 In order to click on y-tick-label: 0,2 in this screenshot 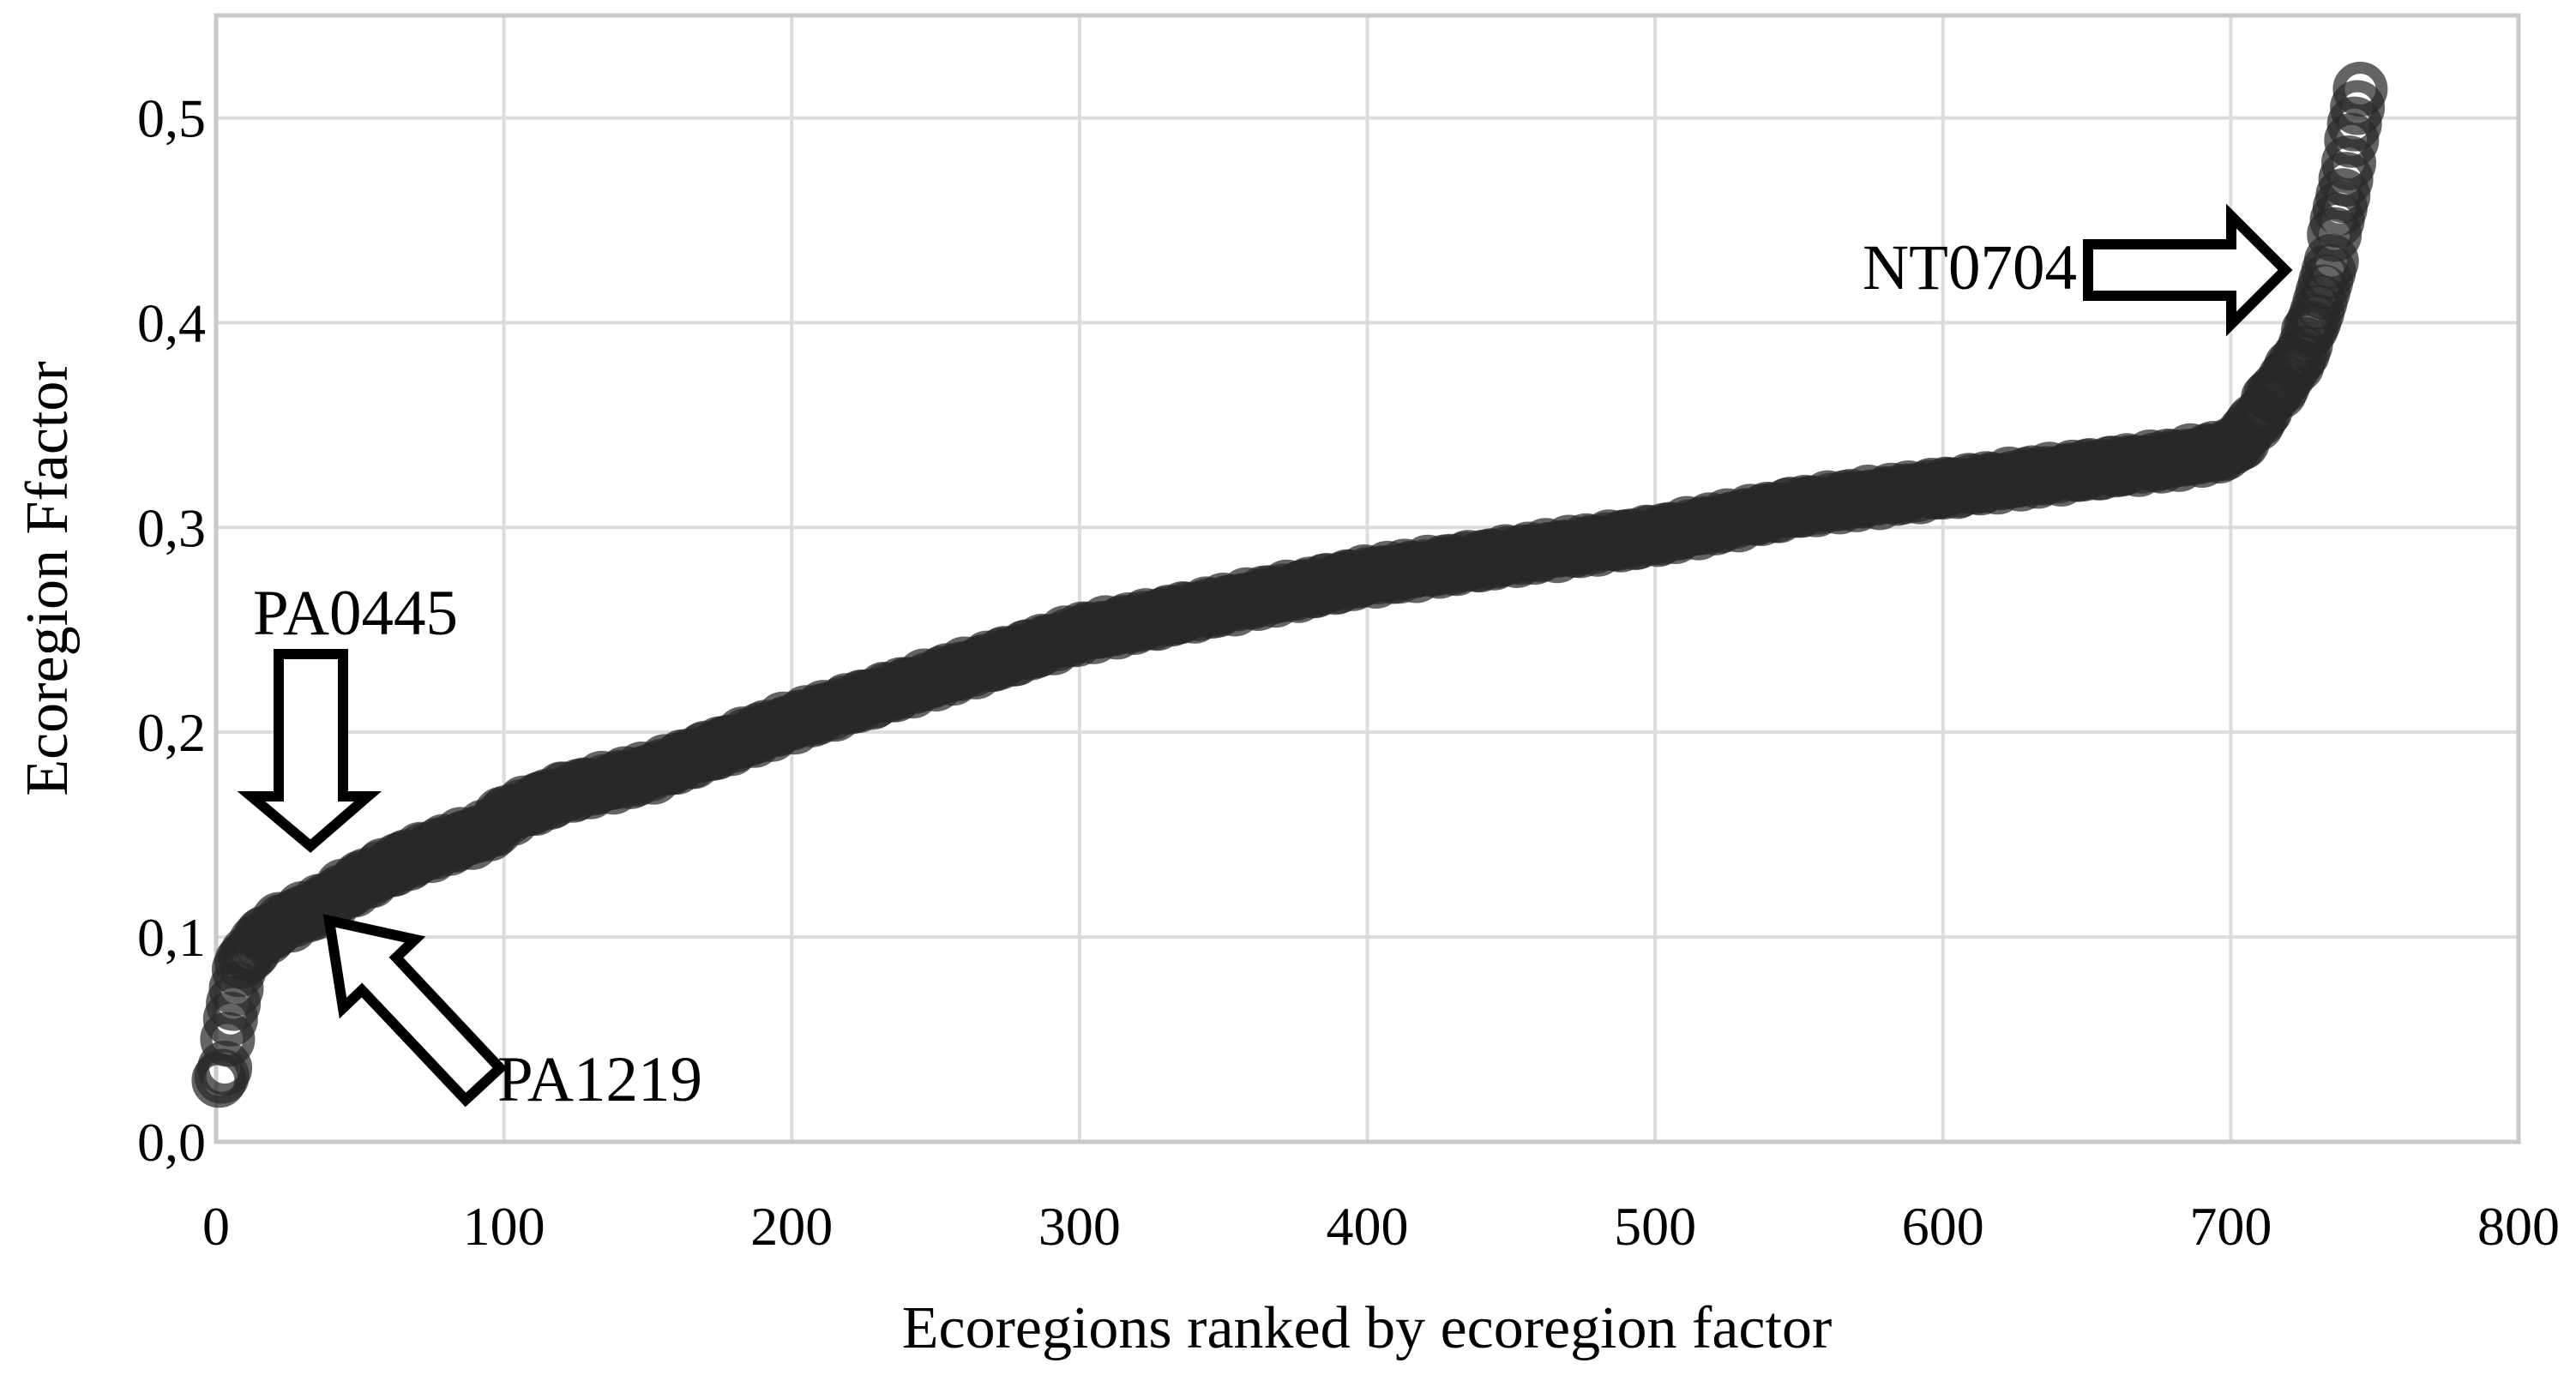, I will do `click(171, 732)`.